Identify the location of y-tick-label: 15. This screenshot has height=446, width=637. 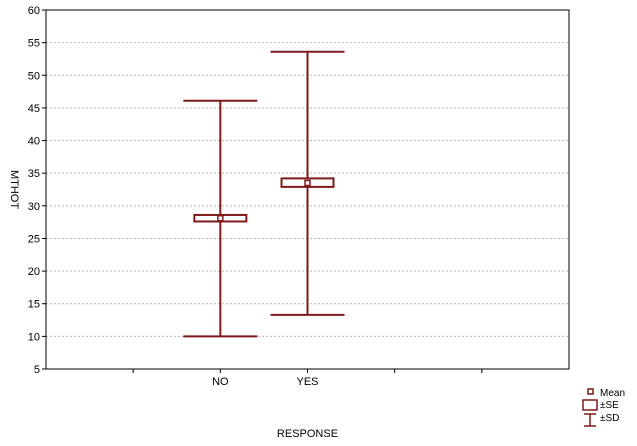
(34, 305).